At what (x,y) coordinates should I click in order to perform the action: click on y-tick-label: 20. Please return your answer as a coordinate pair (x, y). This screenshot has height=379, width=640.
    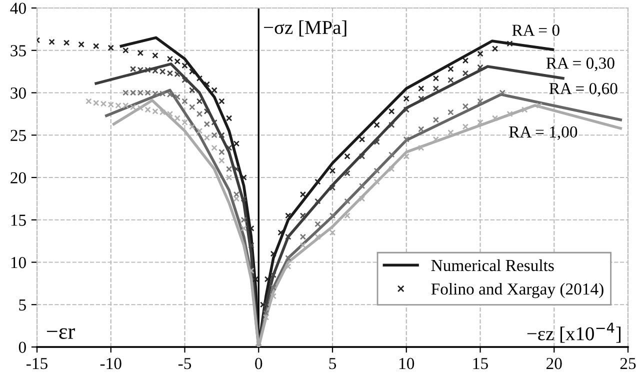
    Looking at the image, I should click on (18, 178).